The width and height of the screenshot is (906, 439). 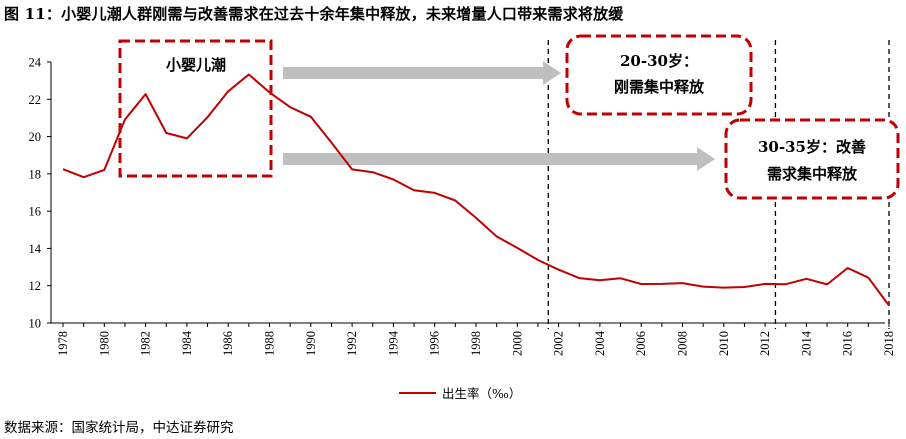 I want to click on x-tick-label: 1986, so click(x=228, y=343).